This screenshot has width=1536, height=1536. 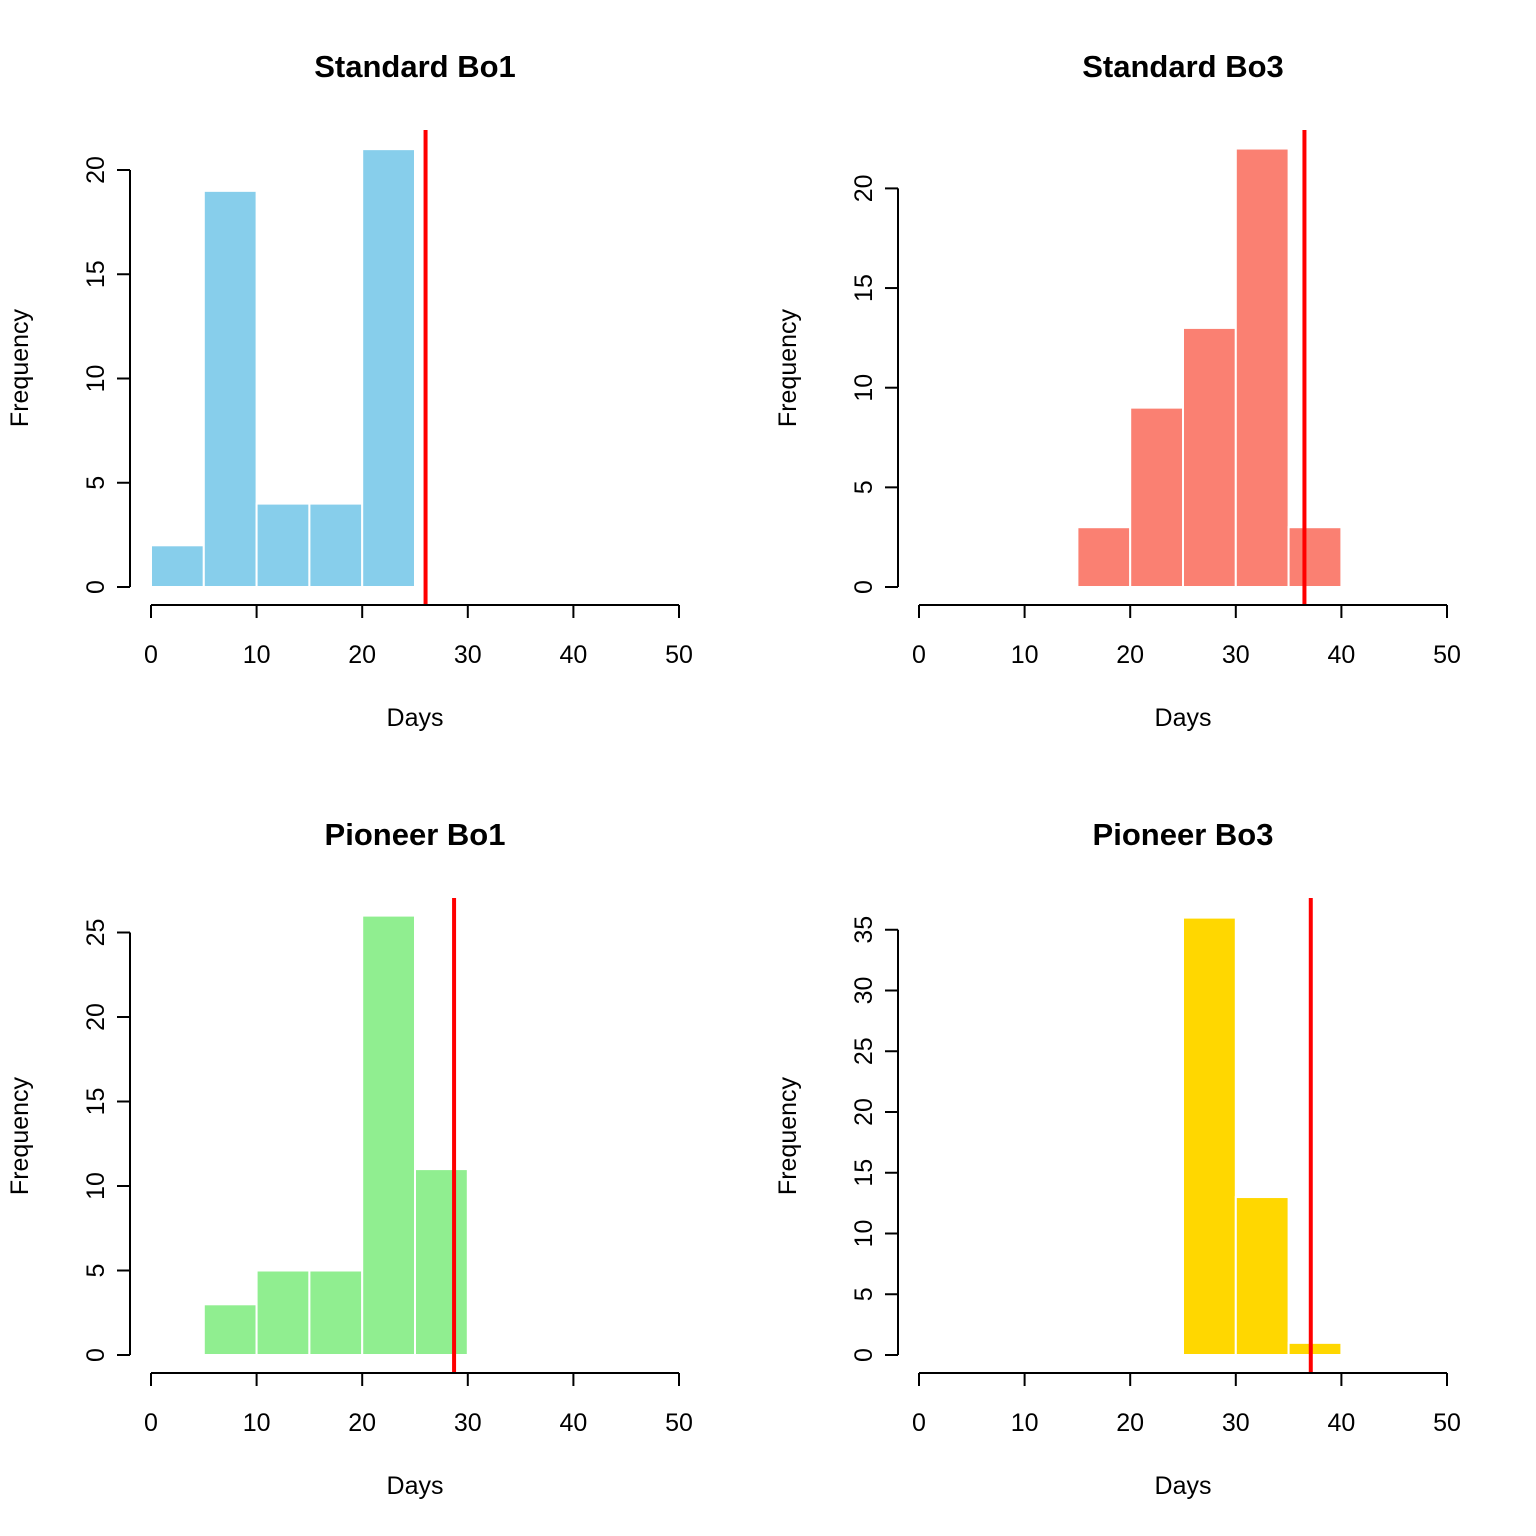 I want to click on chart-title: Standard Bo3, so click(x=1183, y=66).